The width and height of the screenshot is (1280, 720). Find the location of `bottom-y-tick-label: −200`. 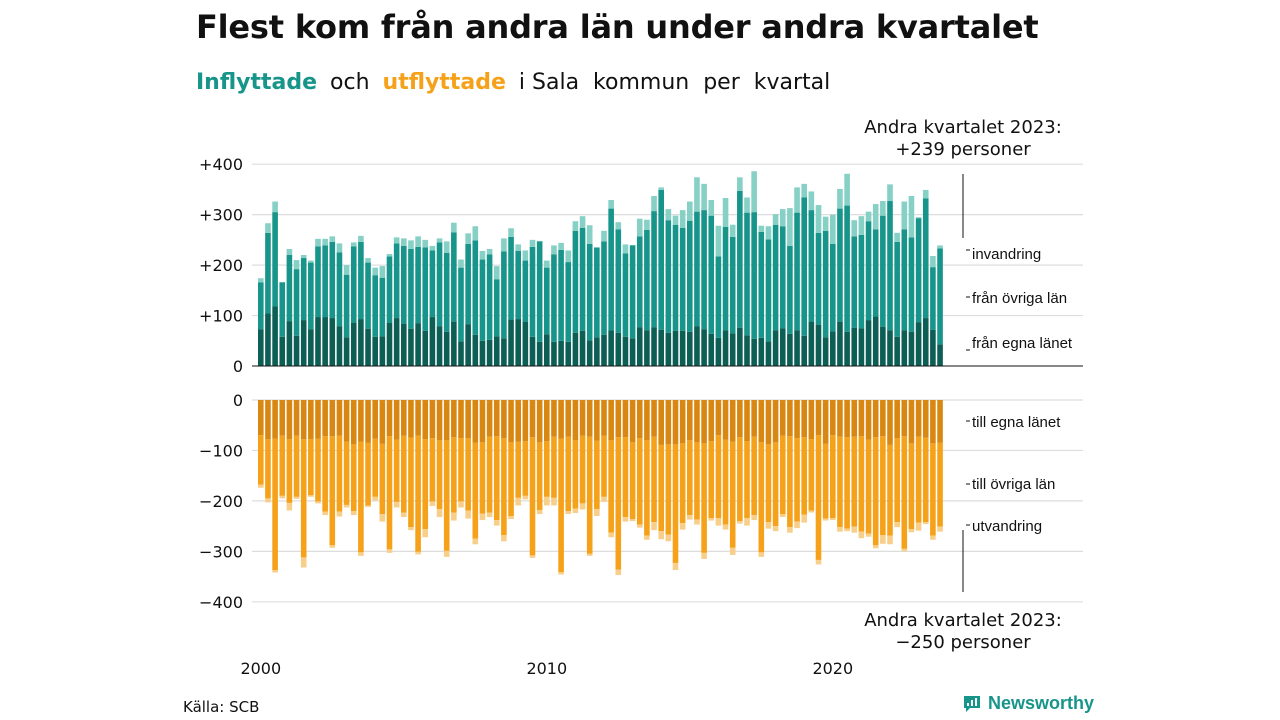

bottom-y-tick-label: −200 is located at coordinates (221, 501).